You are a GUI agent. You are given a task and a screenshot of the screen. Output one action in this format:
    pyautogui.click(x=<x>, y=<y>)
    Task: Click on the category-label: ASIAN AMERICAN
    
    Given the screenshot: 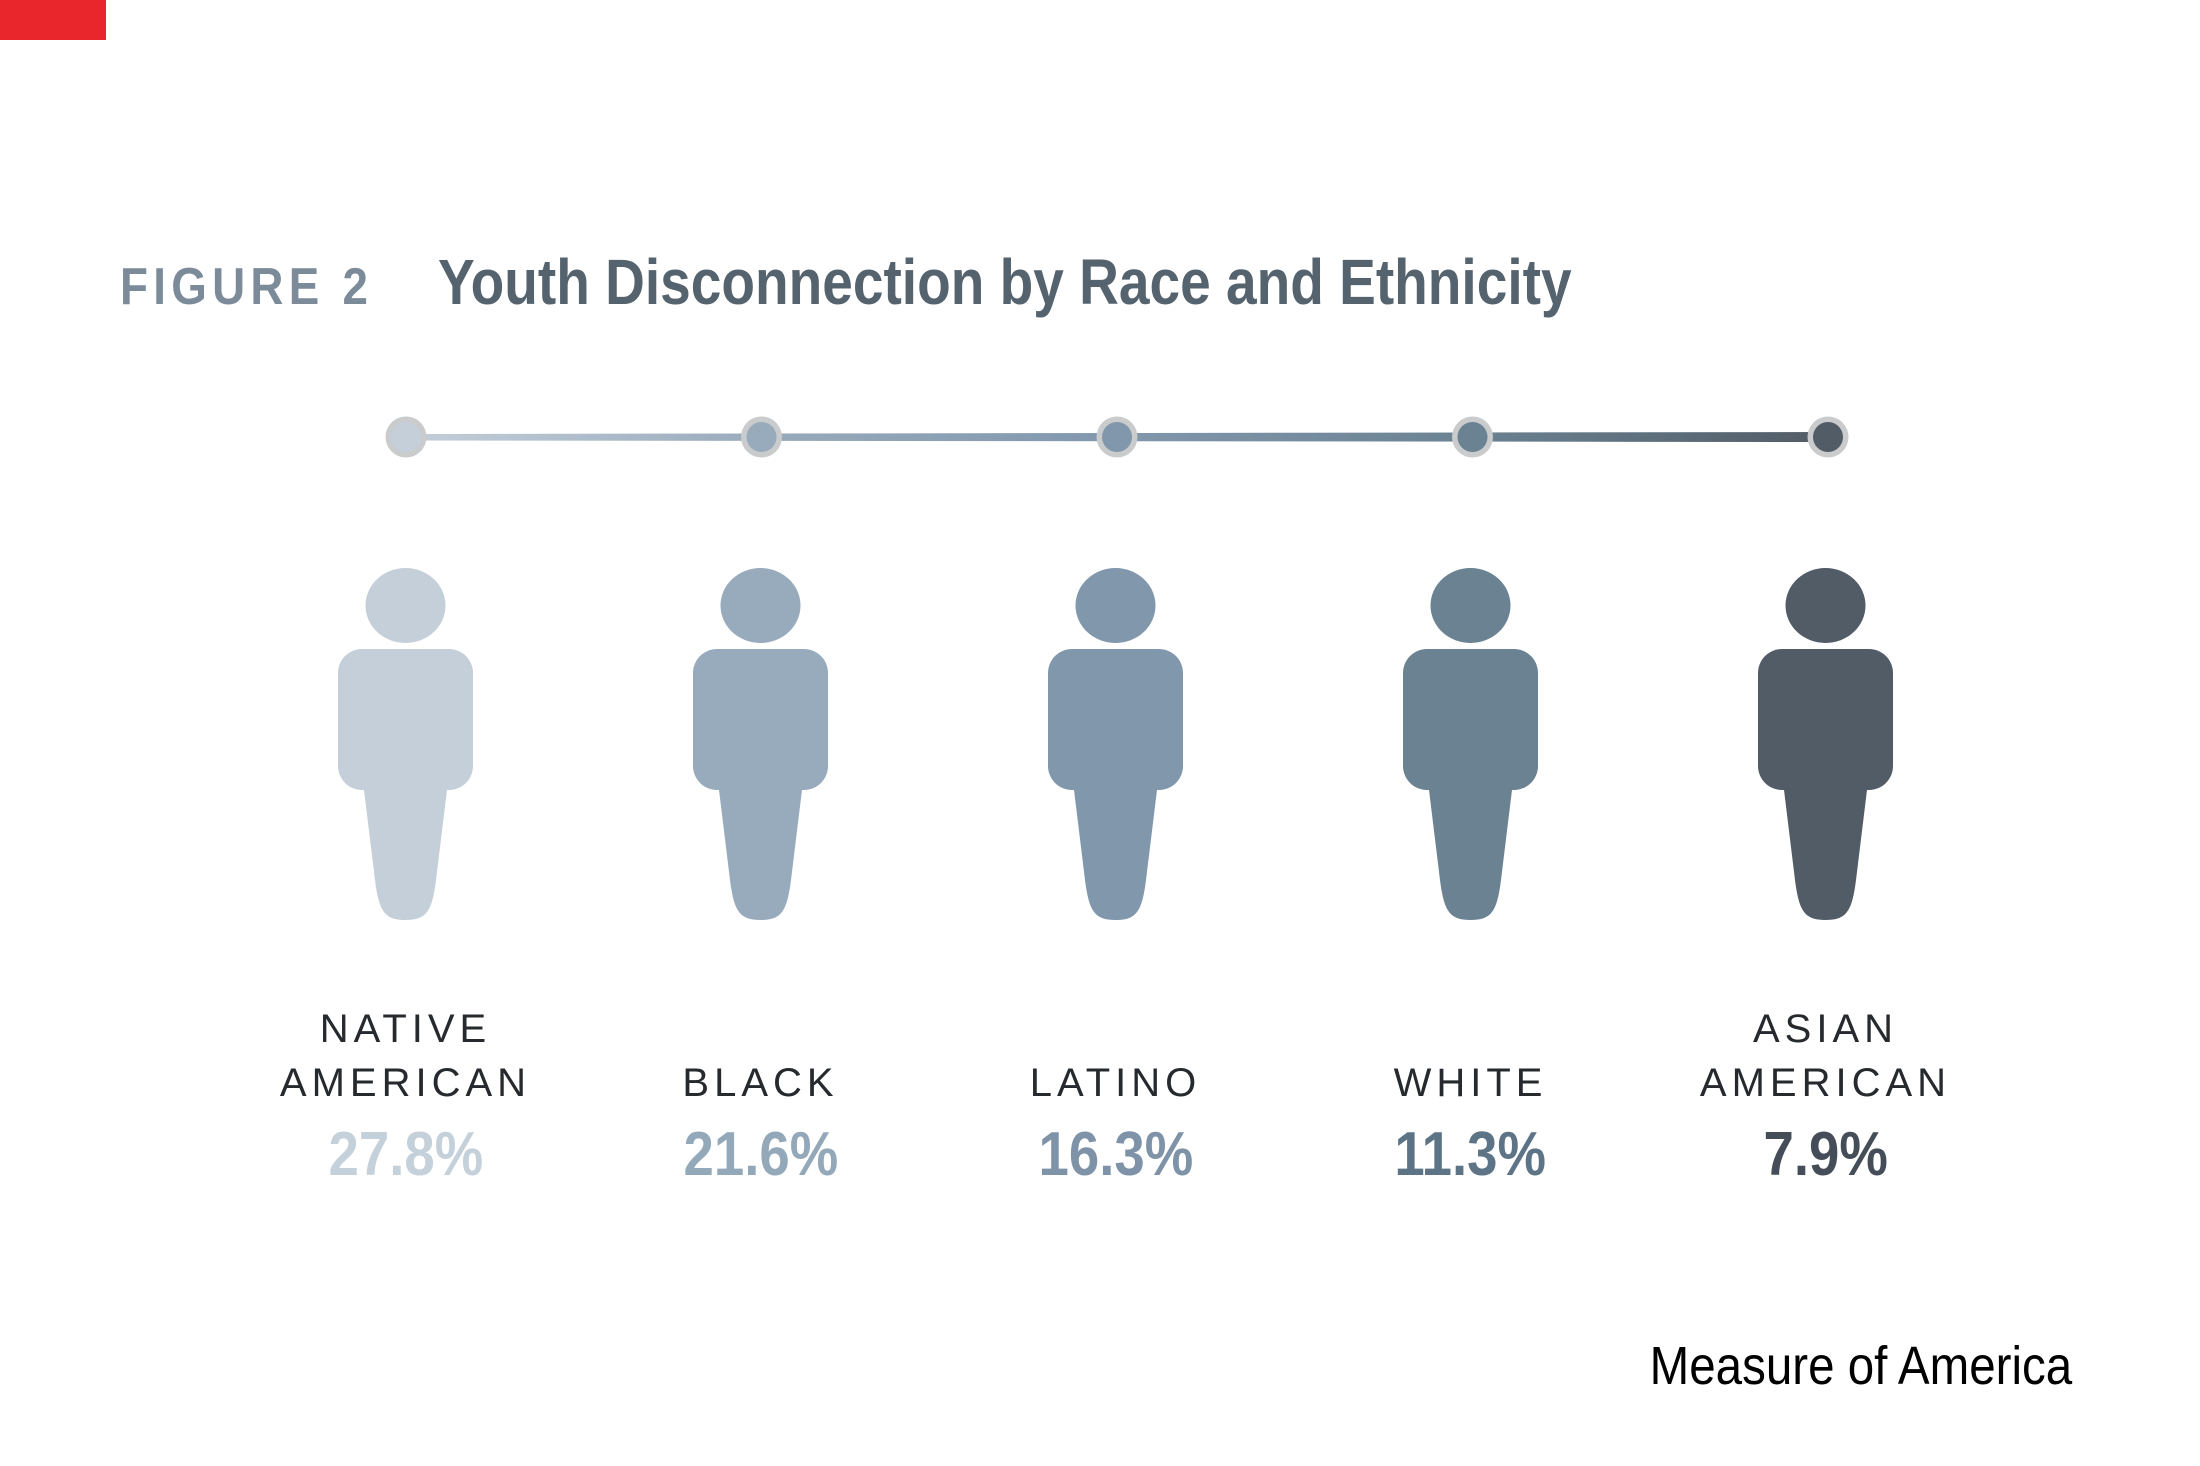 What is the action you would take?
    pyautogui.click(x=1825, y=1056)
    